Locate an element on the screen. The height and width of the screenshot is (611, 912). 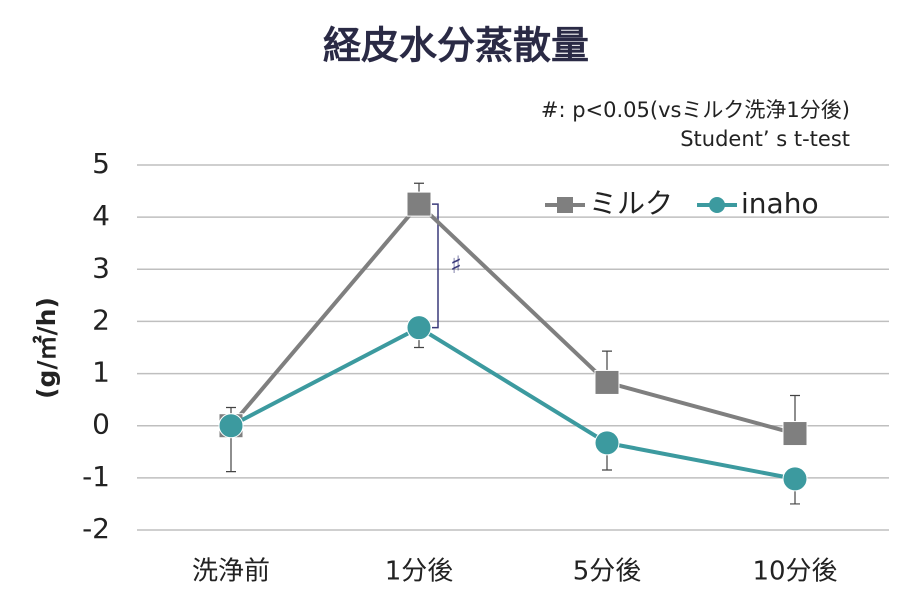
y-tick-label: 4 is located at coordinates (101, 215).